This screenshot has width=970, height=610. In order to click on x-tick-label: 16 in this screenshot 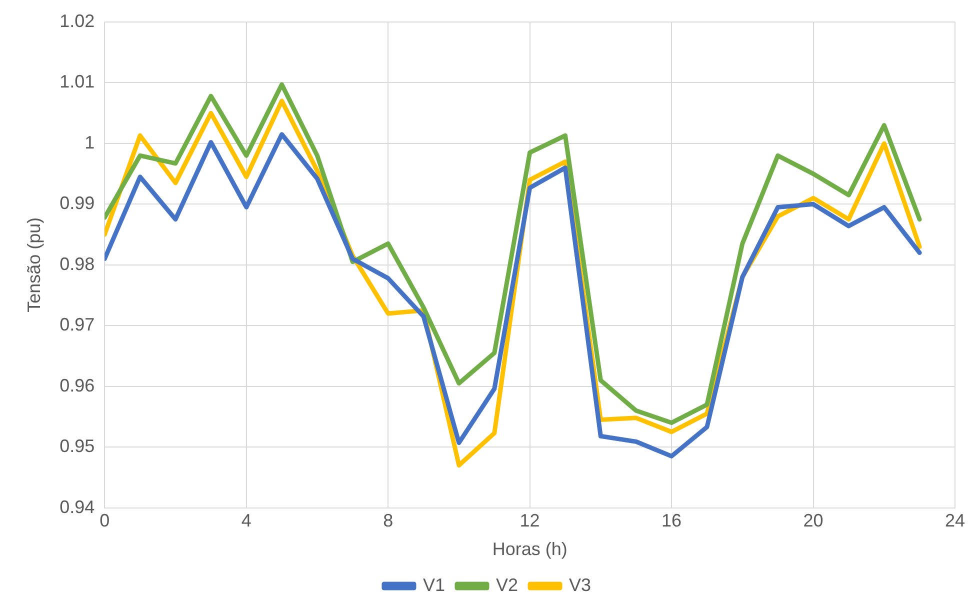, I will do `click(672, 520)`.